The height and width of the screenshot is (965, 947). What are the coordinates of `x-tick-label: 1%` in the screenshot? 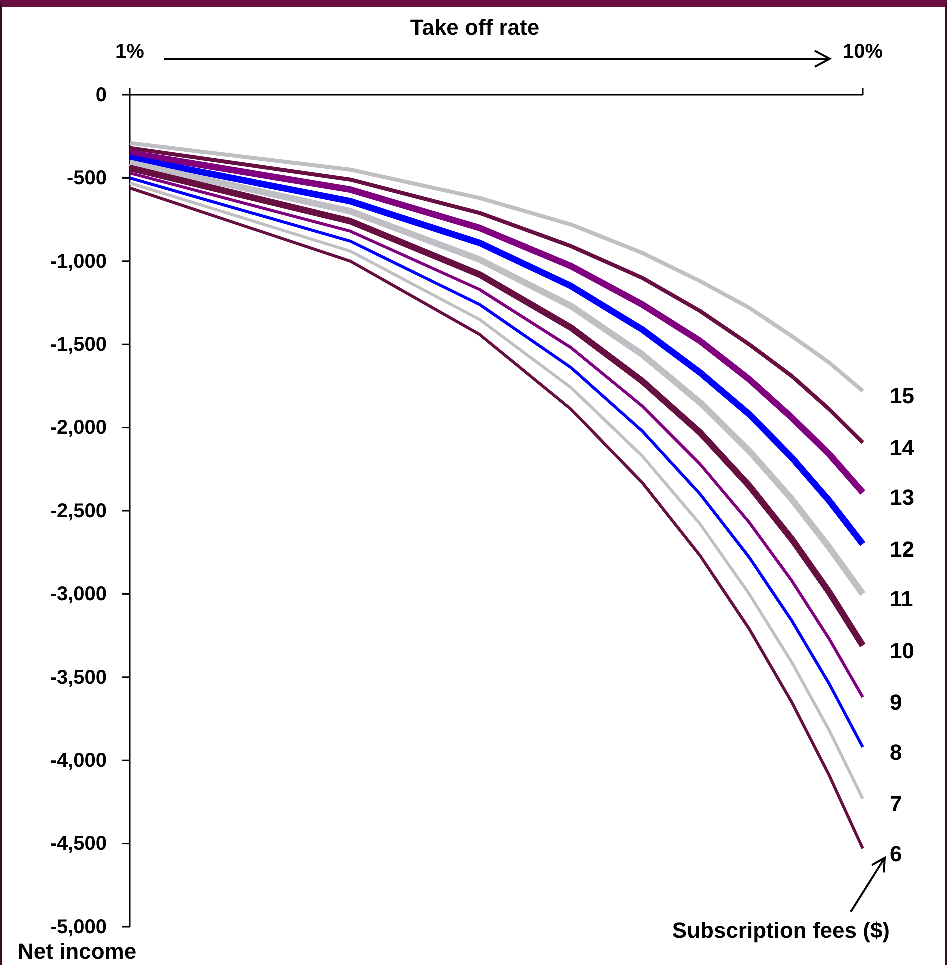 It's located at (130, 52).